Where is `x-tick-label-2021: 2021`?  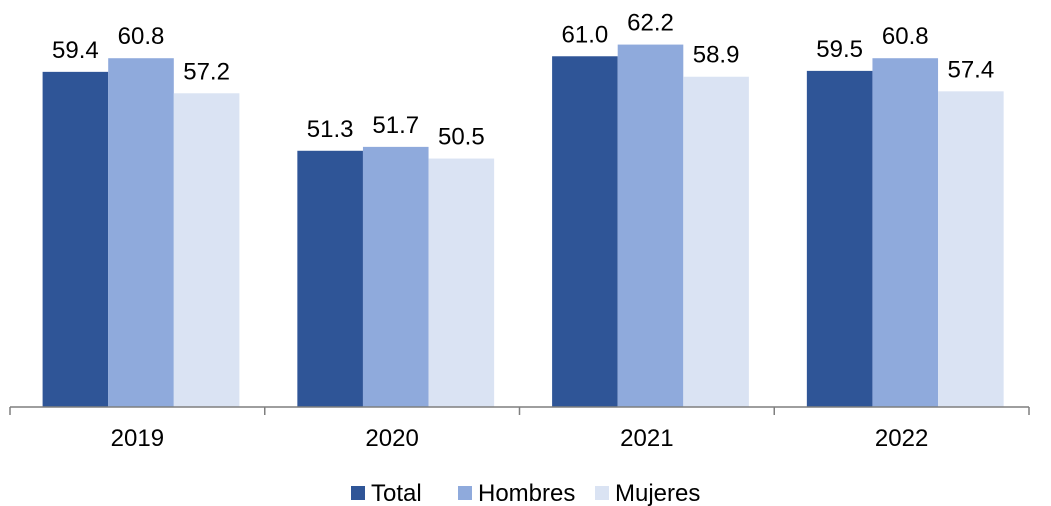
x-tick-label-2021: 2021 is located at coordinates (646, 438).